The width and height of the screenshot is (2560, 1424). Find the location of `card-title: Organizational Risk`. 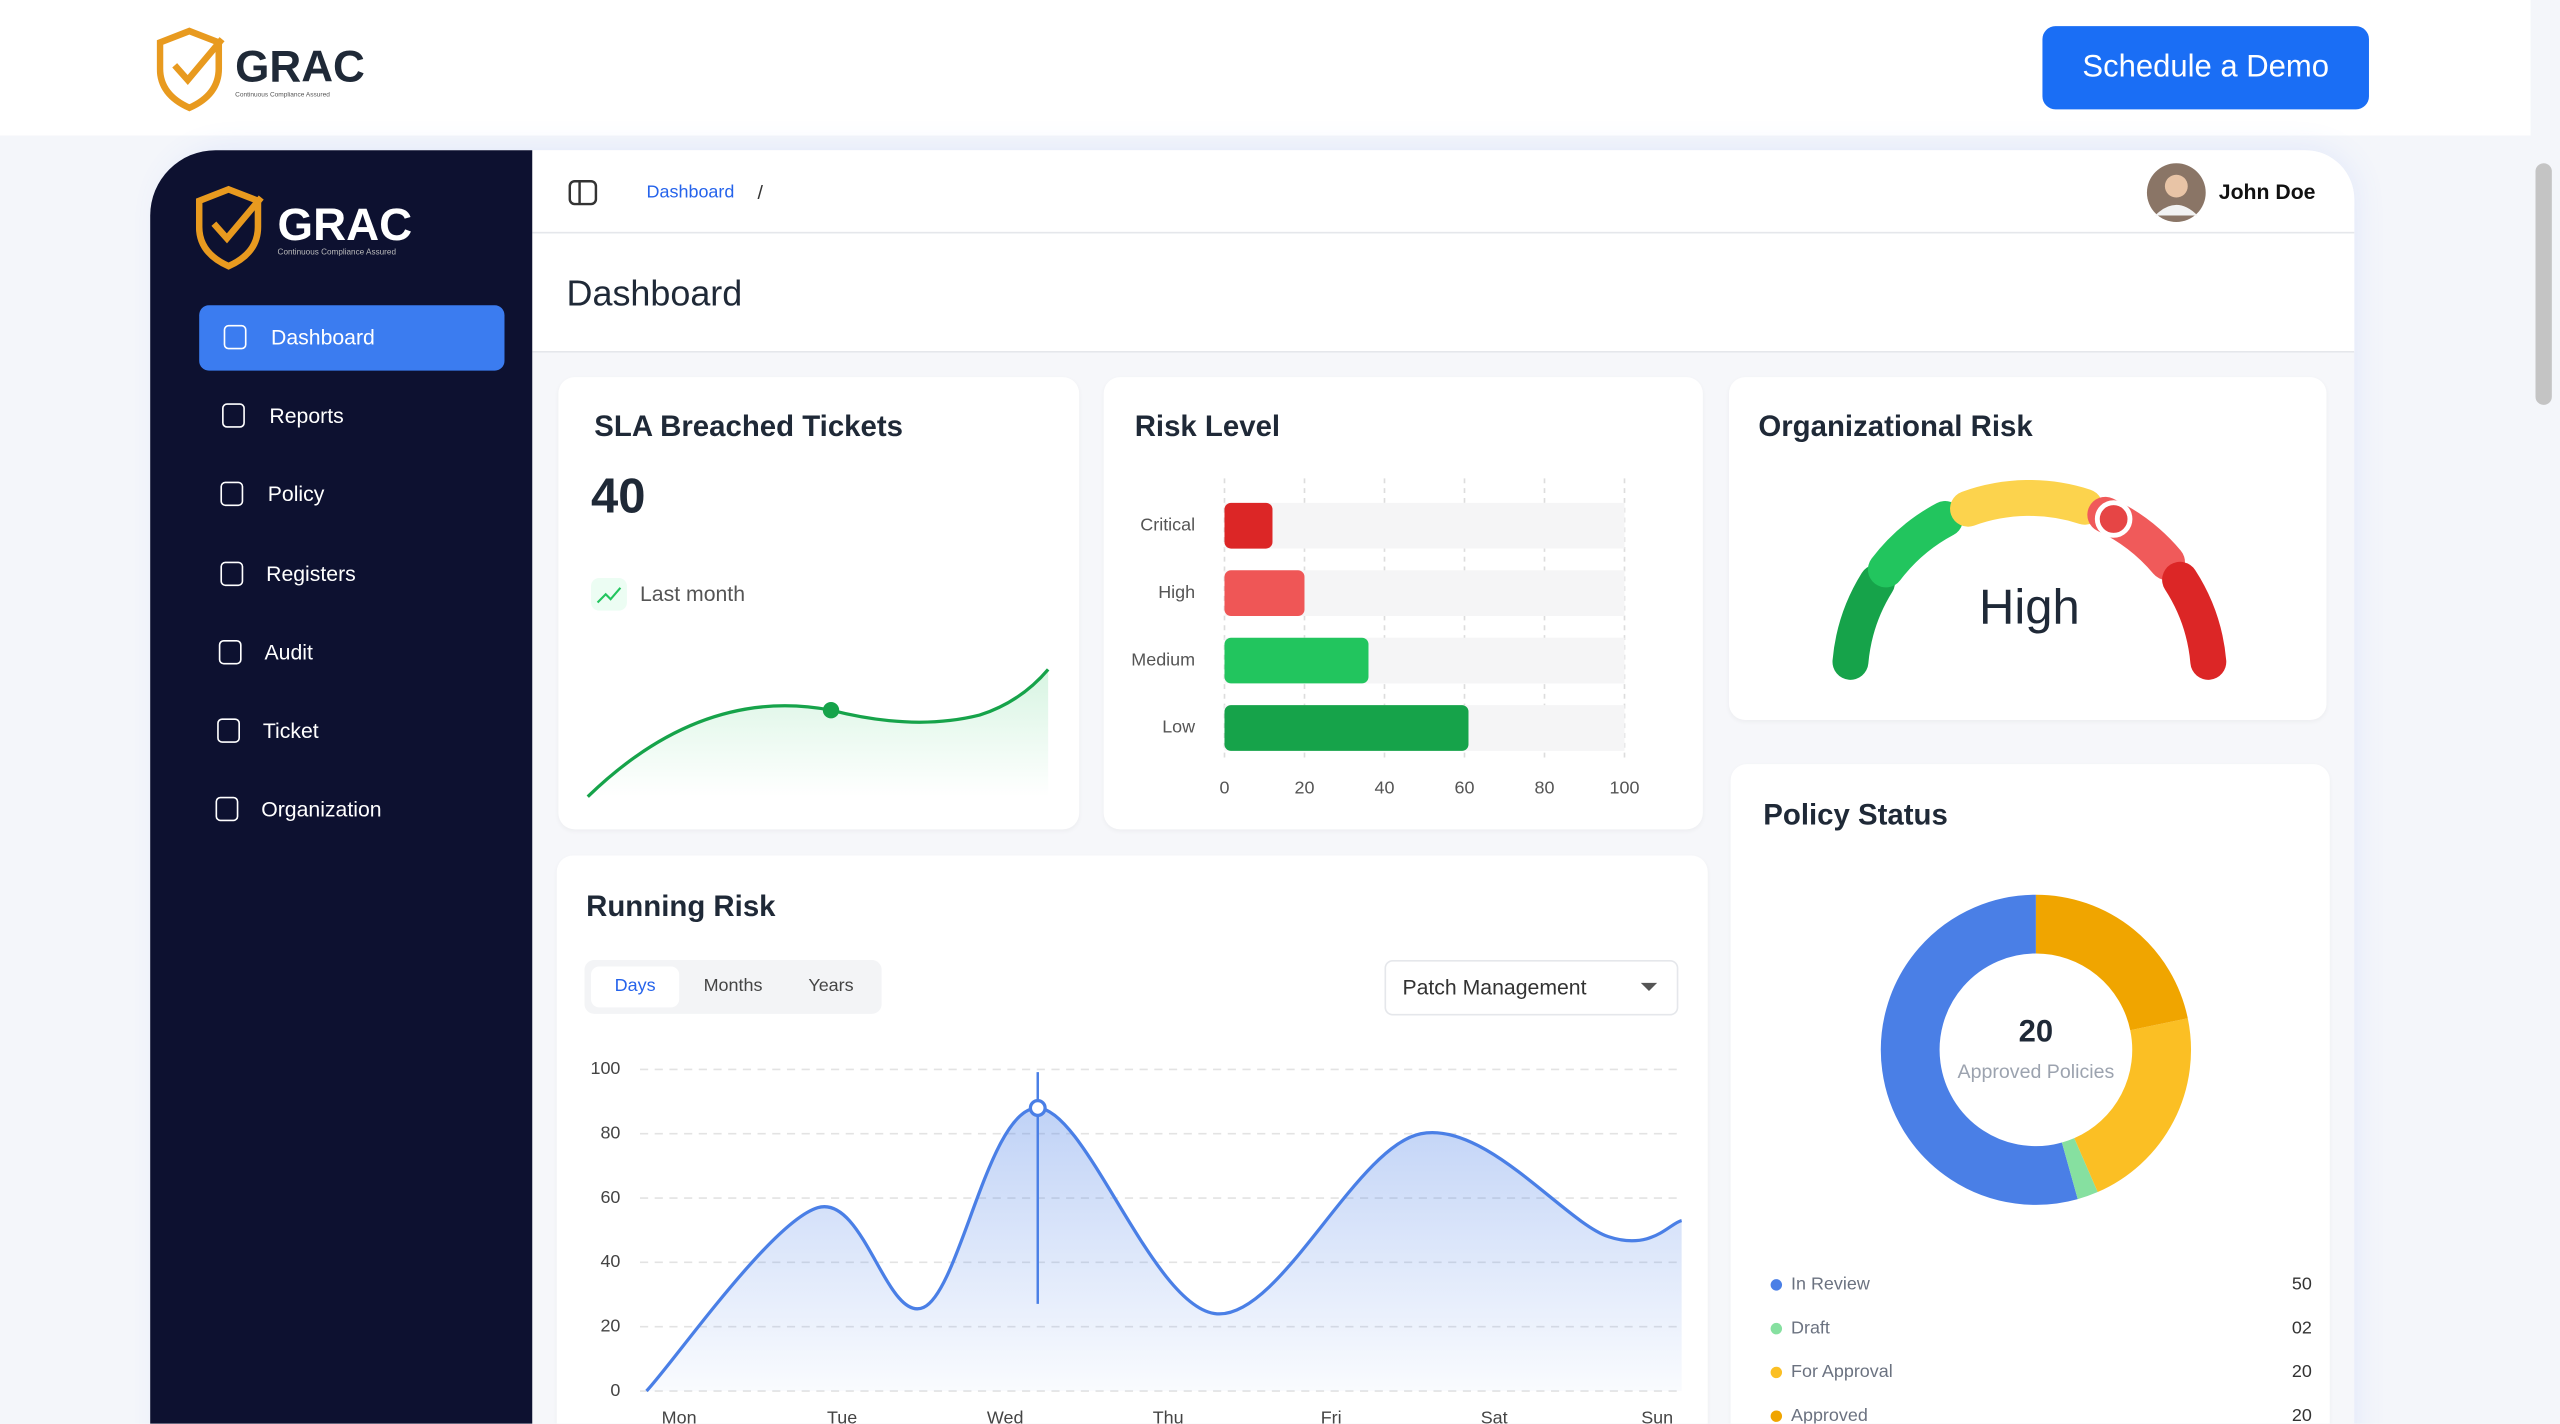

card-title: Organizational Risk is located at coordinates (1895, 426).